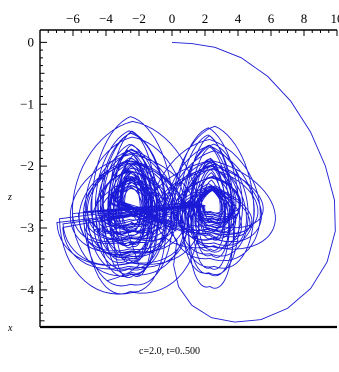 This screenshot has width=339, height=372. What do you see at coordinates (31, 41) in the screenshot?
I see `z-tick-label: 0` at bounding box center [31, 41].